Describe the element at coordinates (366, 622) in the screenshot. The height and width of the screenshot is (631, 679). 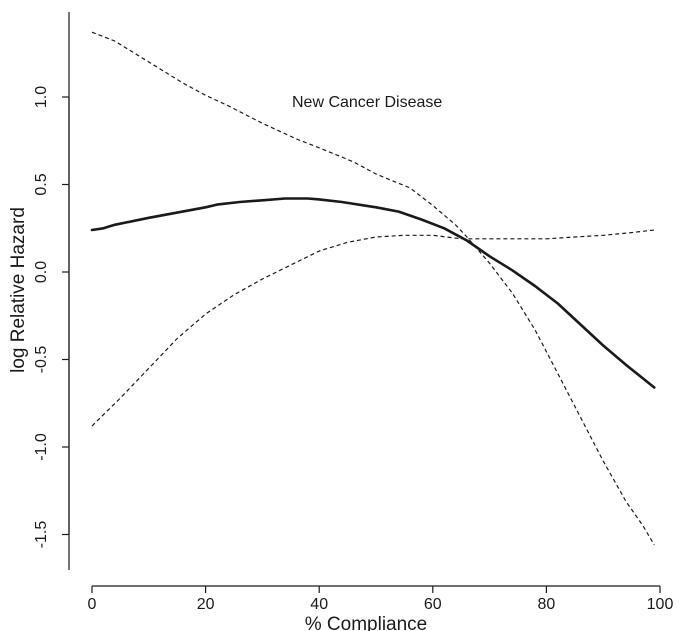
I see `x-axis-title: % Compliance` at that location.